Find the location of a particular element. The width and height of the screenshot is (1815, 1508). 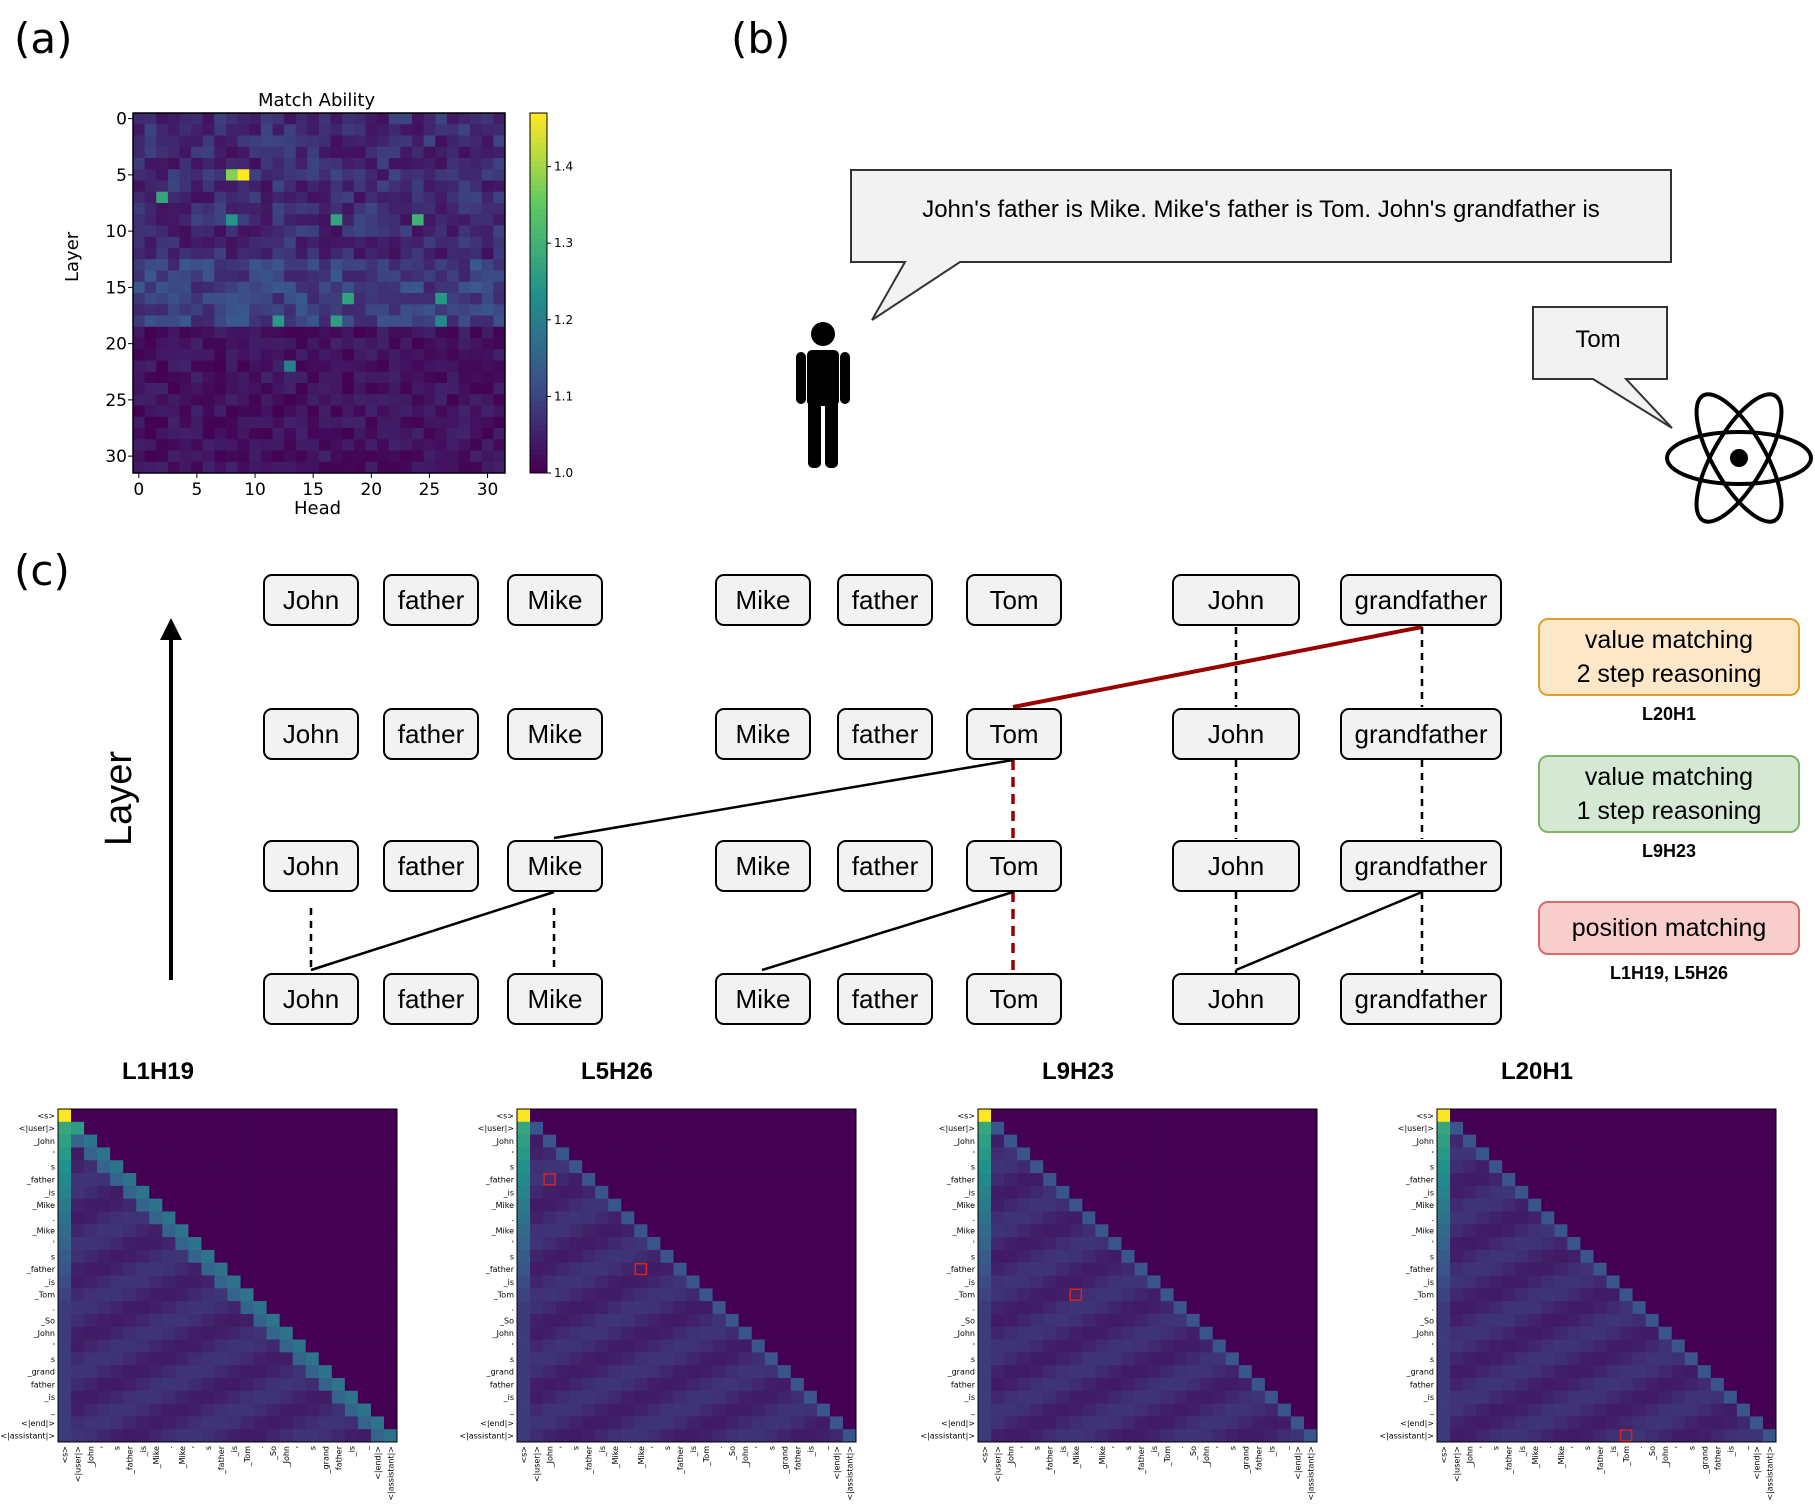

token-node-tom: Tom is located at coordinates (1014, 866).